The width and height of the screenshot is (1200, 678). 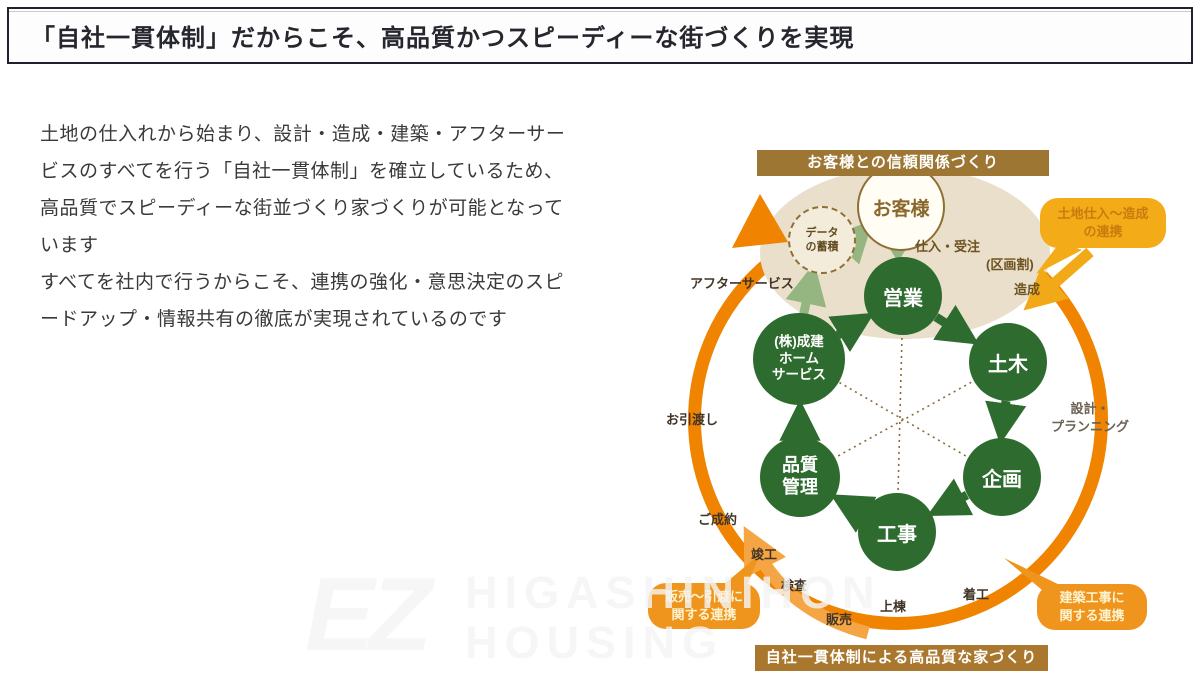 I want to click on watermark-logo: EZ, so click(x=368, y=615).